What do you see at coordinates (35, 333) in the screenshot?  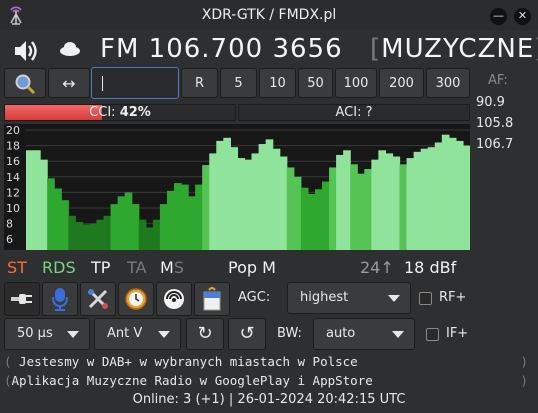 I see `deemphasis-select-value: 50 µs` at bounding box center [35, 333].